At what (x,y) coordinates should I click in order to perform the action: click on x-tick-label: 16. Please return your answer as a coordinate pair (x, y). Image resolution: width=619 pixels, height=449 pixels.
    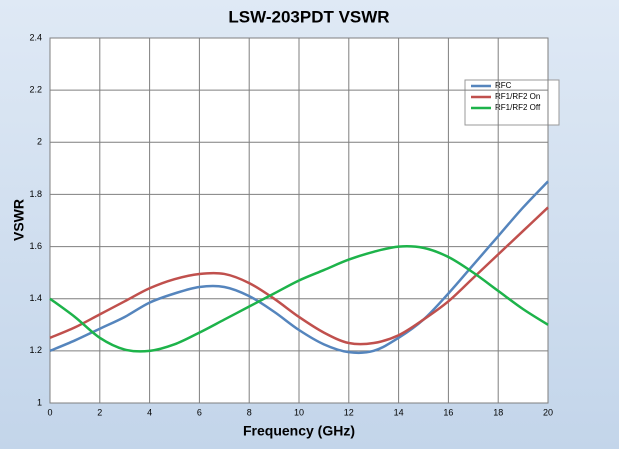
    Looking at the image, I should click on (448, 412).